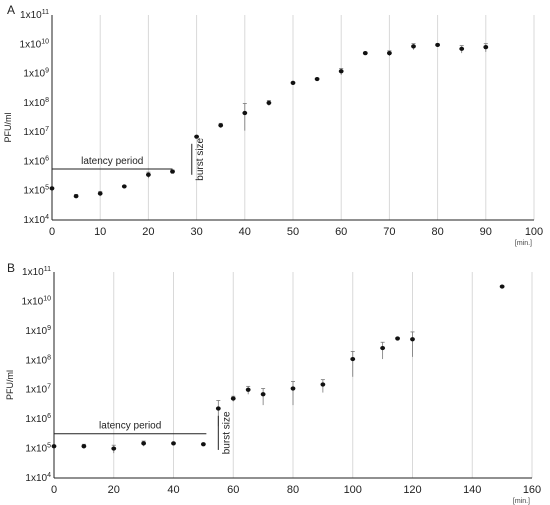 This screenshot has height=505, width=550. Describe the element at coordinates (472, 490) in the screenshot. I see `x-tick-label: 140` at that location.